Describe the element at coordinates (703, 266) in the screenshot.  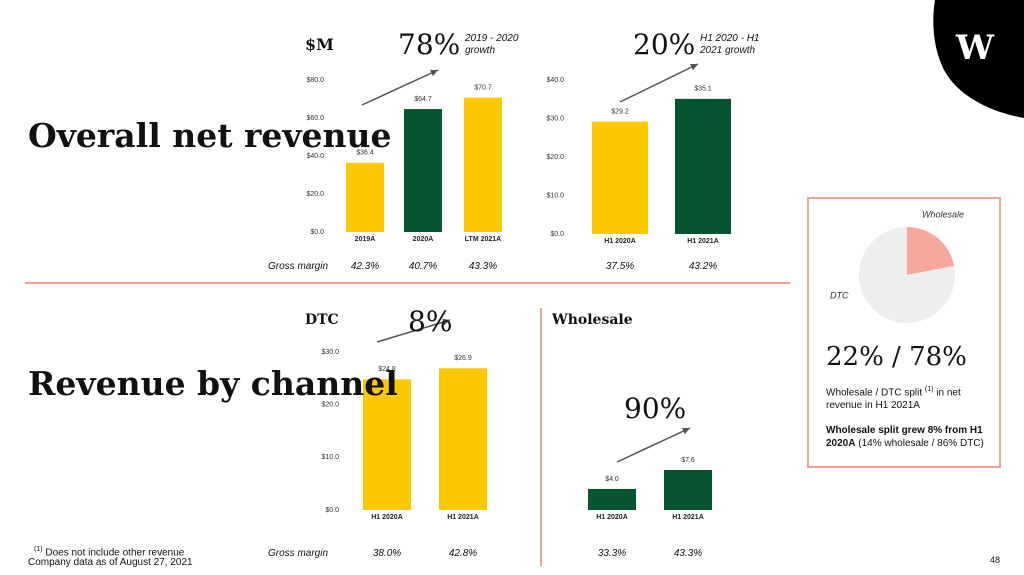
I see `gross-margin-value: 43.2%` at that location.